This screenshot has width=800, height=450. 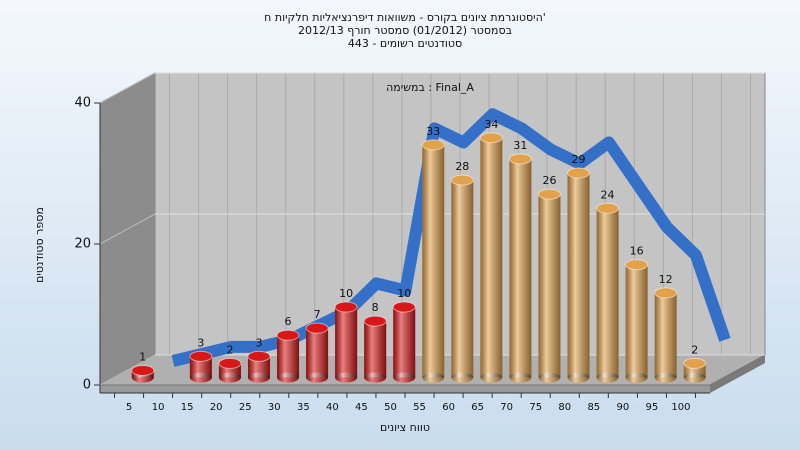 I want to click on value-label: 24, so click(x=608, y=194).